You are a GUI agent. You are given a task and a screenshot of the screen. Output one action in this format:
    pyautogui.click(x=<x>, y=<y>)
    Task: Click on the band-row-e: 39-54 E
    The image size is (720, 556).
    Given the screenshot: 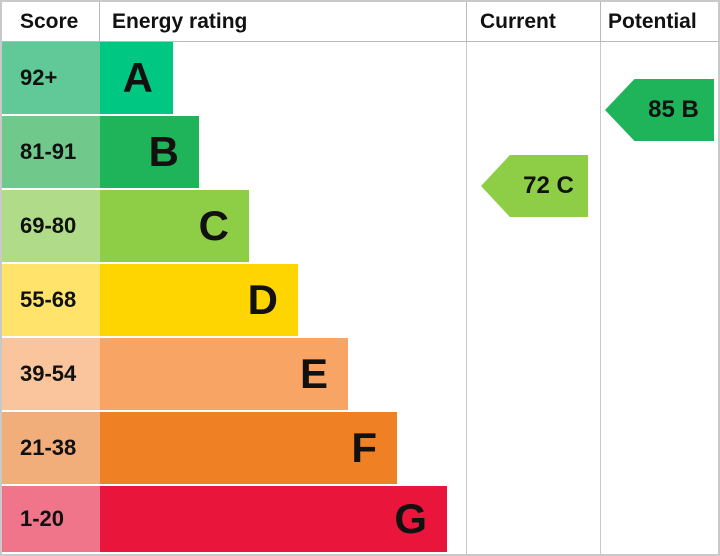 What is the action you would take?
    pyautogui.click(x=360, y=374)
    